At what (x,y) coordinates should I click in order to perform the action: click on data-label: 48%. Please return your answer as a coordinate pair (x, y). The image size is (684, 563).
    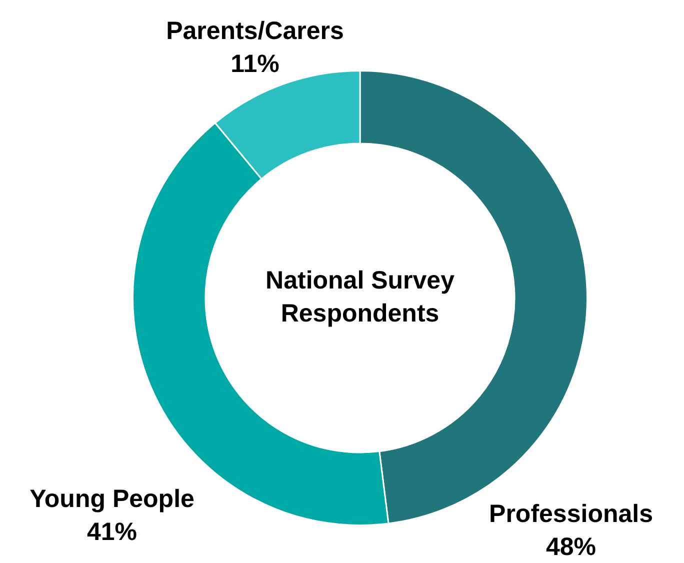
    Looking at the image, I should click on (571, 546).